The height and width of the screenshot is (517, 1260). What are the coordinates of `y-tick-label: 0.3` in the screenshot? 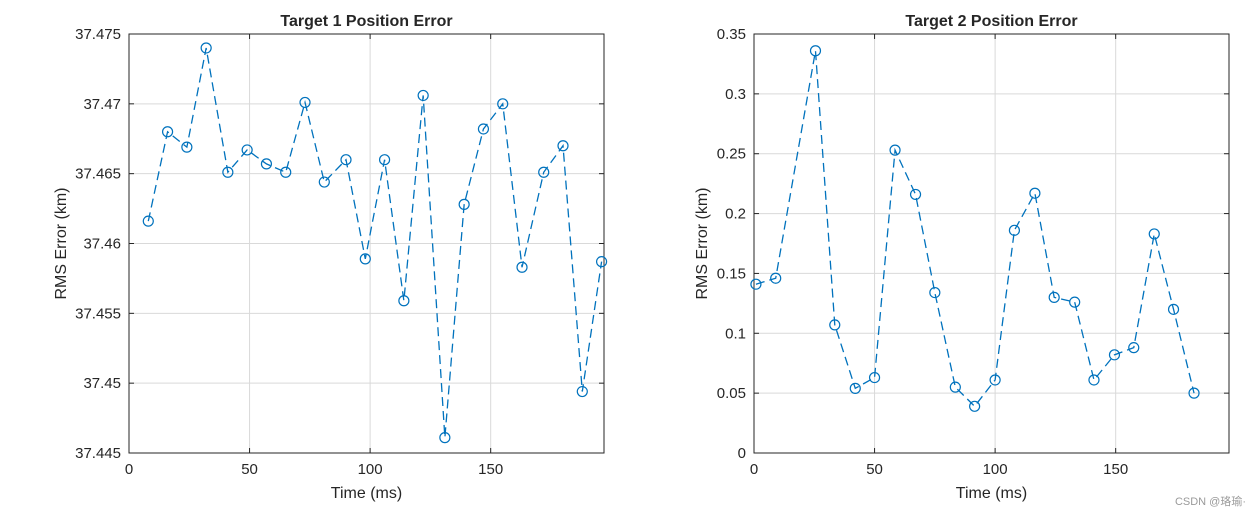 It's located at (735, 94).